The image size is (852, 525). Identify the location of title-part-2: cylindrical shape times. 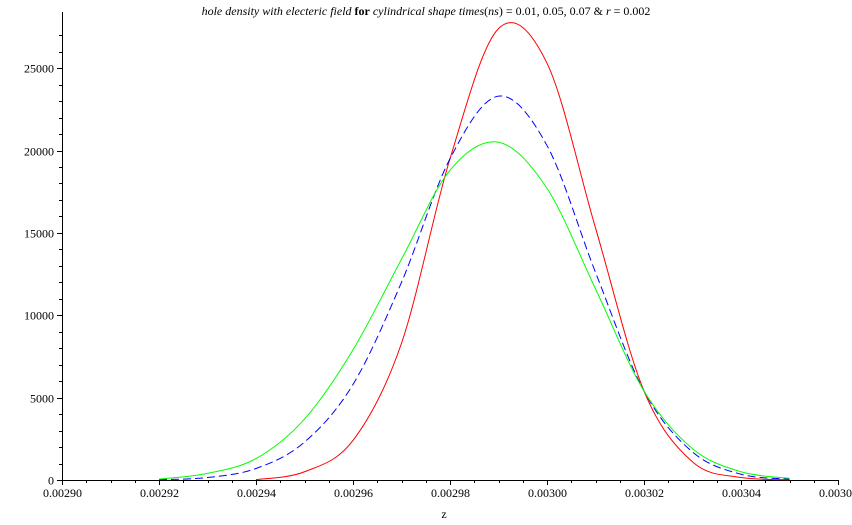
(427, 11).